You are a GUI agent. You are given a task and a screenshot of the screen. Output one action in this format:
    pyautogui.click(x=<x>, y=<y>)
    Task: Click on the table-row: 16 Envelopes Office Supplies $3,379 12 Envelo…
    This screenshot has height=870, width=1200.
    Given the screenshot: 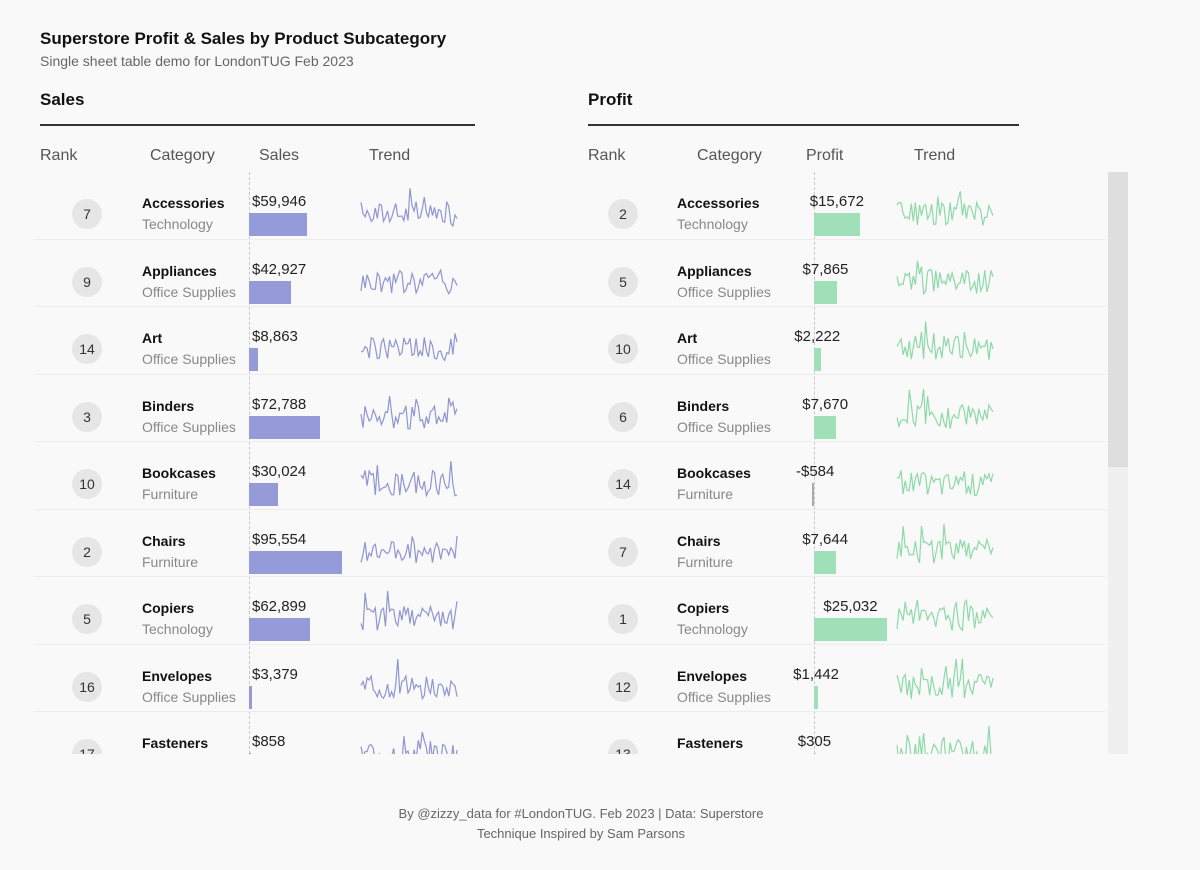 What is the action you would take?
    pyautogui.click(x=570, y=678)
    